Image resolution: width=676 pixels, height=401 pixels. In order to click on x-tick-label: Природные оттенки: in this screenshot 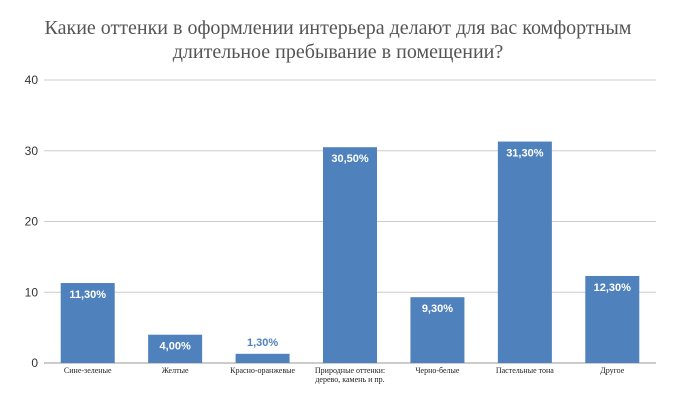, I will do `click(350, 370)`.